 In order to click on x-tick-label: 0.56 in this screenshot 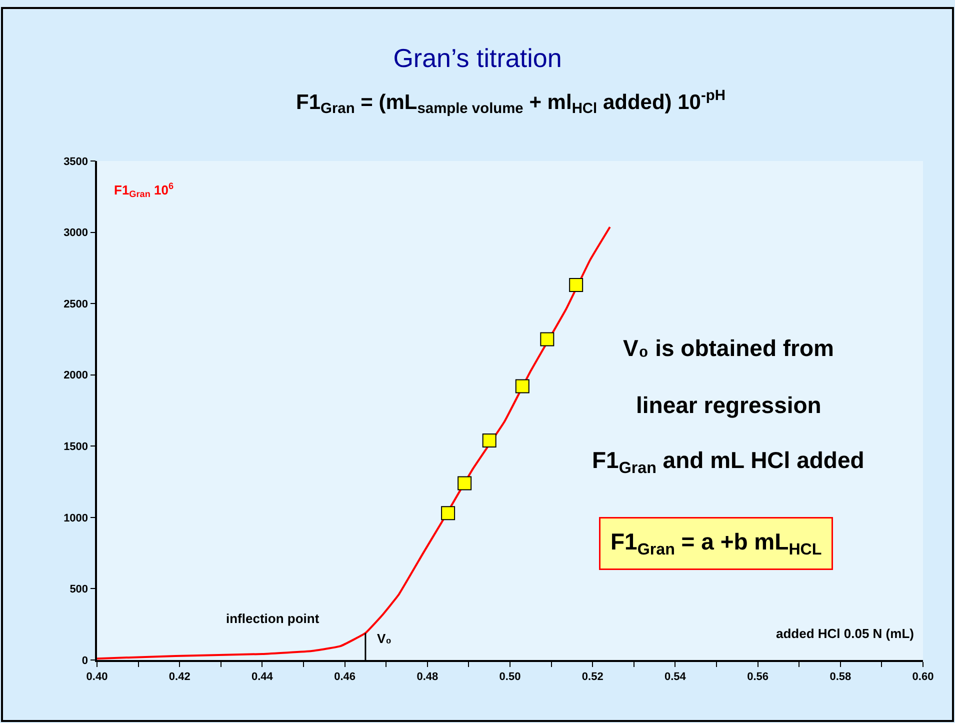, I will do `click(758, 676)`.